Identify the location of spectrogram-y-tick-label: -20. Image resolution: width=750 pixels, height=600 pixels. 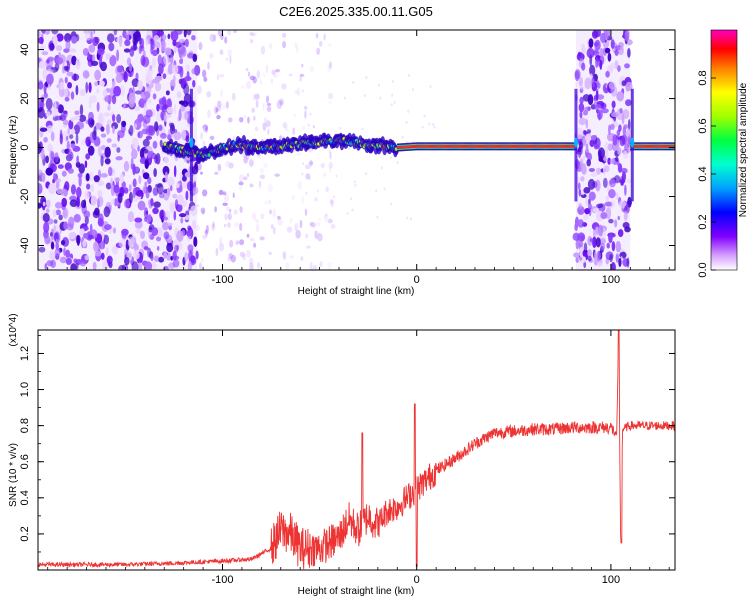
(25, 197).